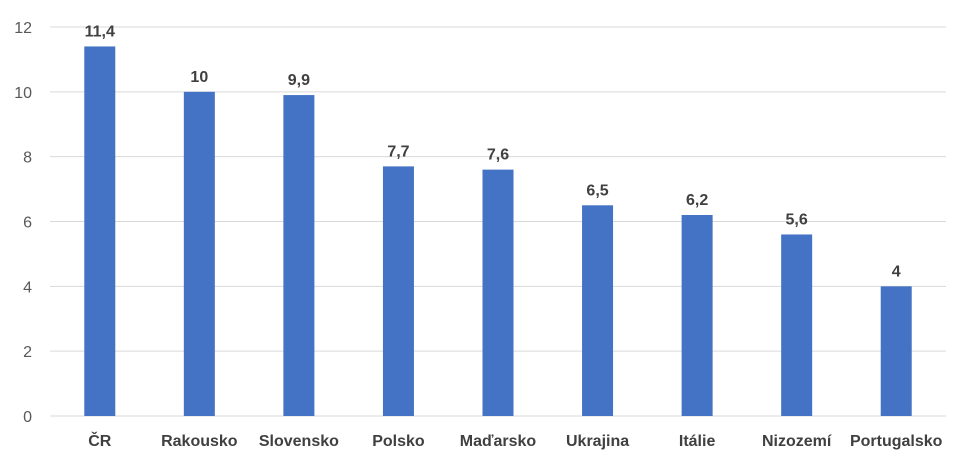 The width and height of the screenshot is (964, 460). What do you see at coordinates (797, 441) in the screenshot?
I see `category-label: Nizozemí` at bounding box center [797, 441].